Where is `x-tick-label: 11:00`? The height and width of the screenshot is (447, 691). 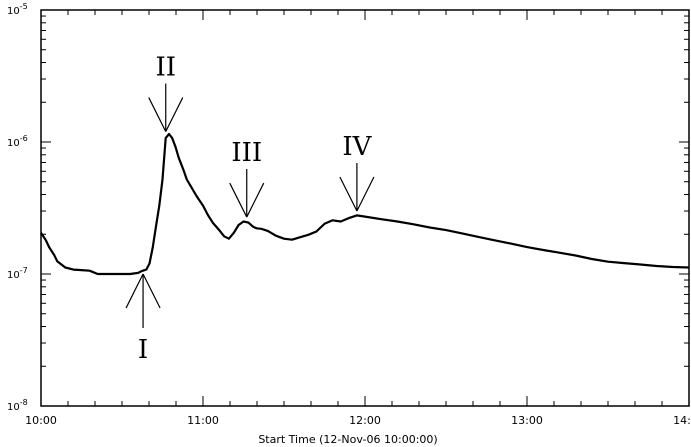 x-tick-label: 11:00 is located at coordinates (203, 420).